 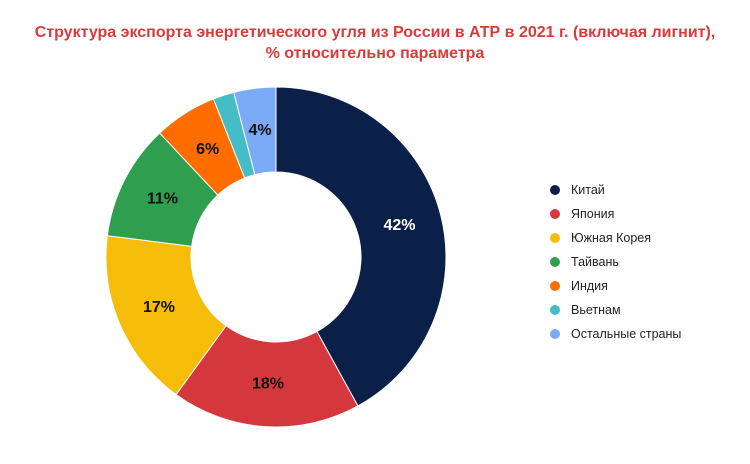 I want to click on legend-item-5: Индия, so click(x=615, y=286).